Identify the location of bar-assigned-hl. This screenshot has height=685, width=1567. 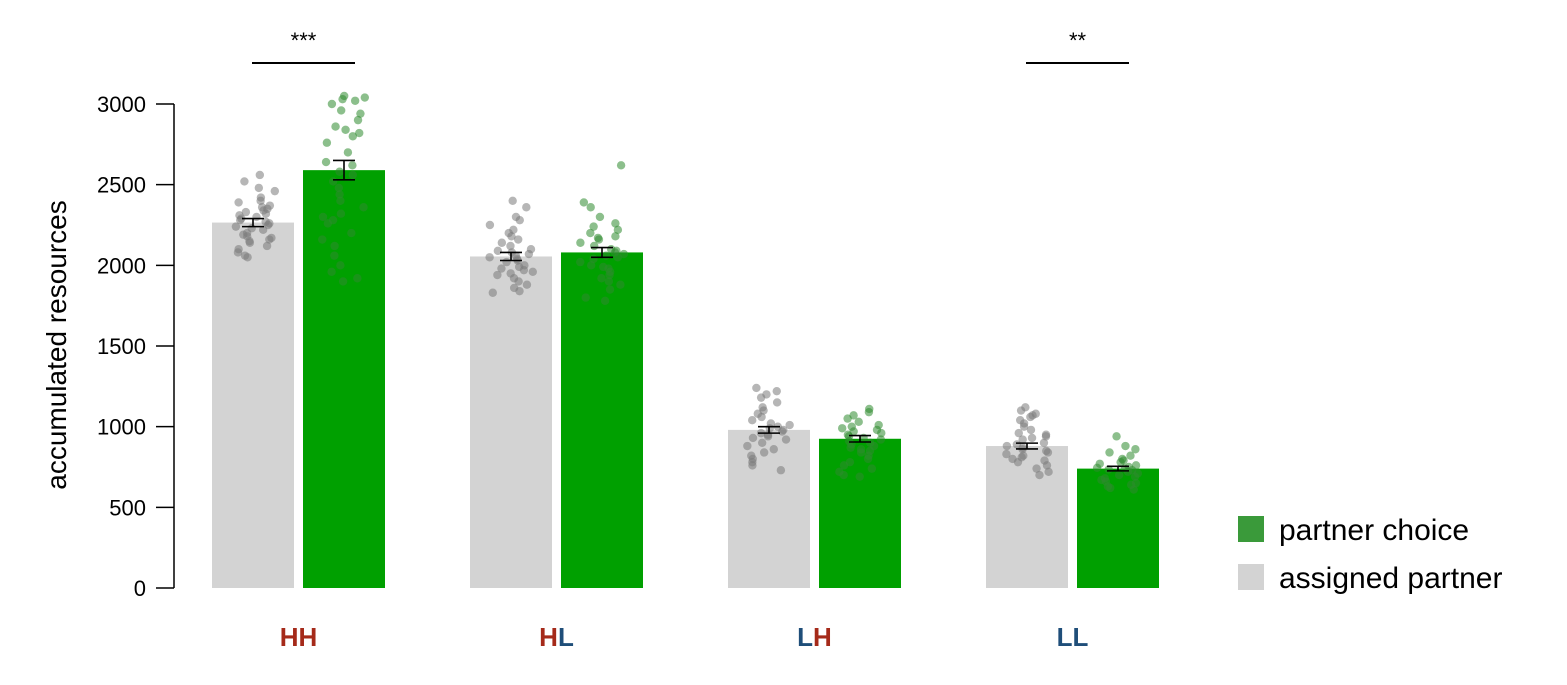
(511, 422).